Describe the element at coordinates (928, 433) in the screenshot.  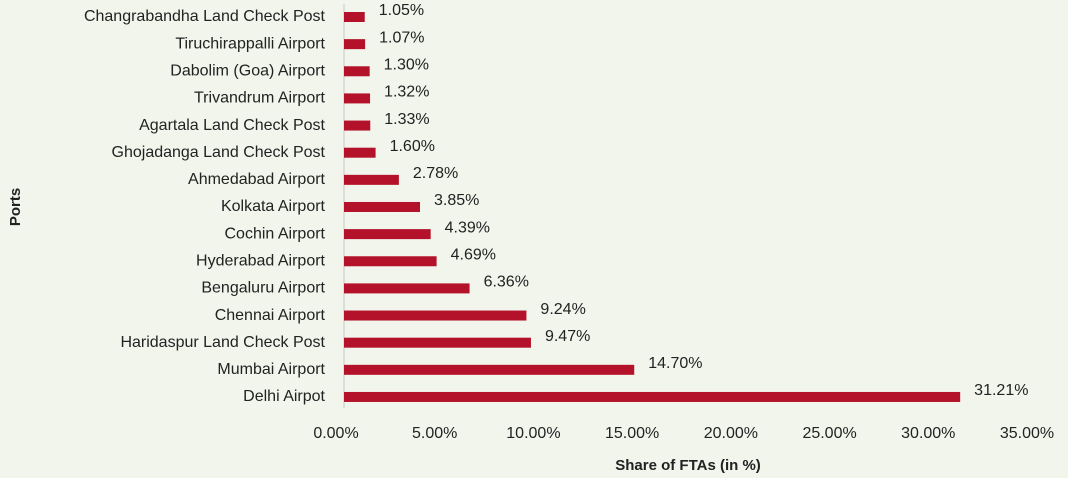
I see `x-tick-label: 30.00%` at that location.